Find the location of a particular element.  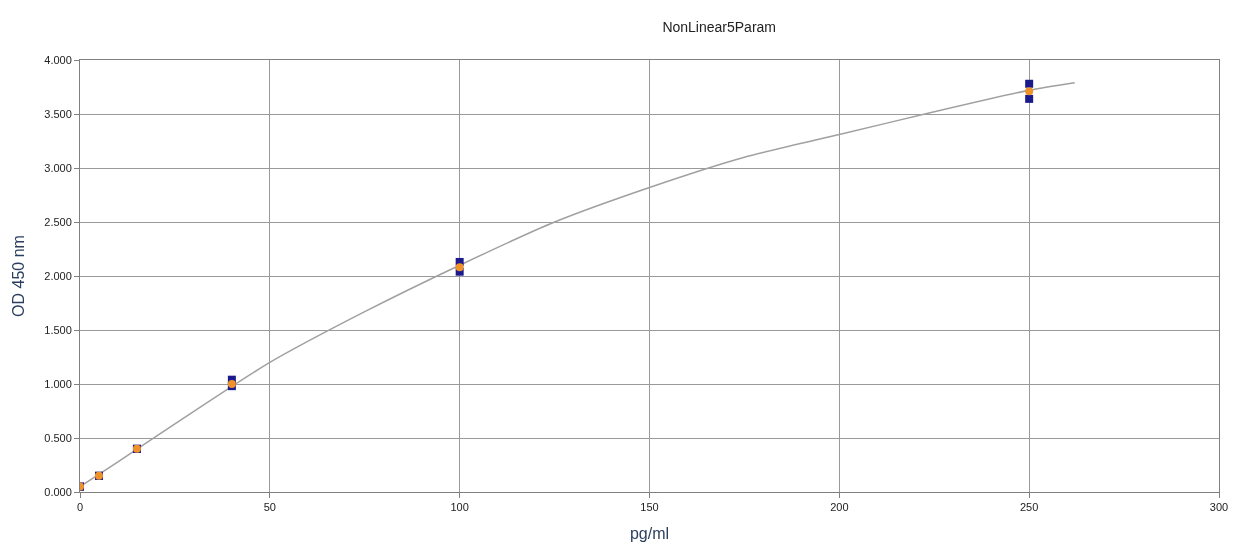

y-tick-label: 2.500 is located at coordinates (58, 221).